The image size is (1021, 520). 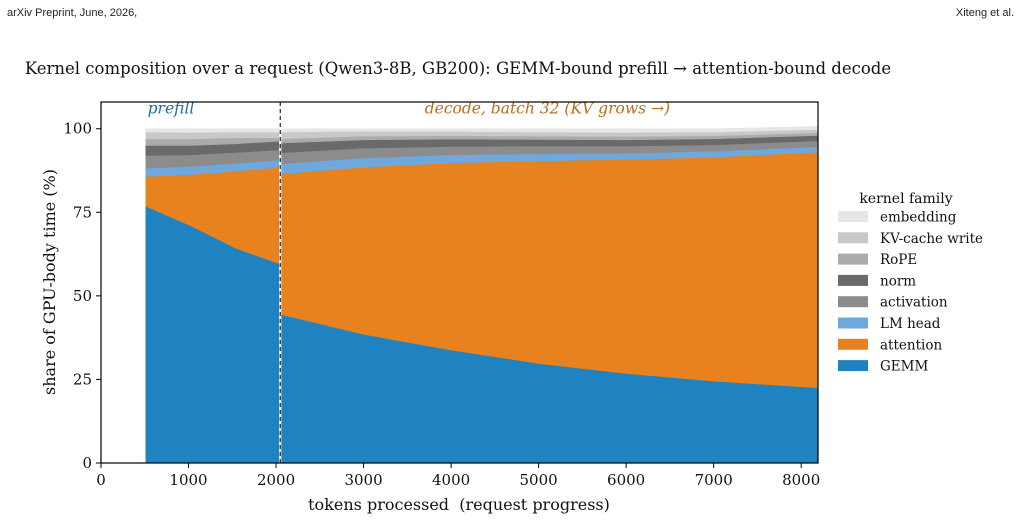 What do you see at coordinates (482, 129) in the screenshot?
I see `area-embedding` at bounding box center [482, 129].